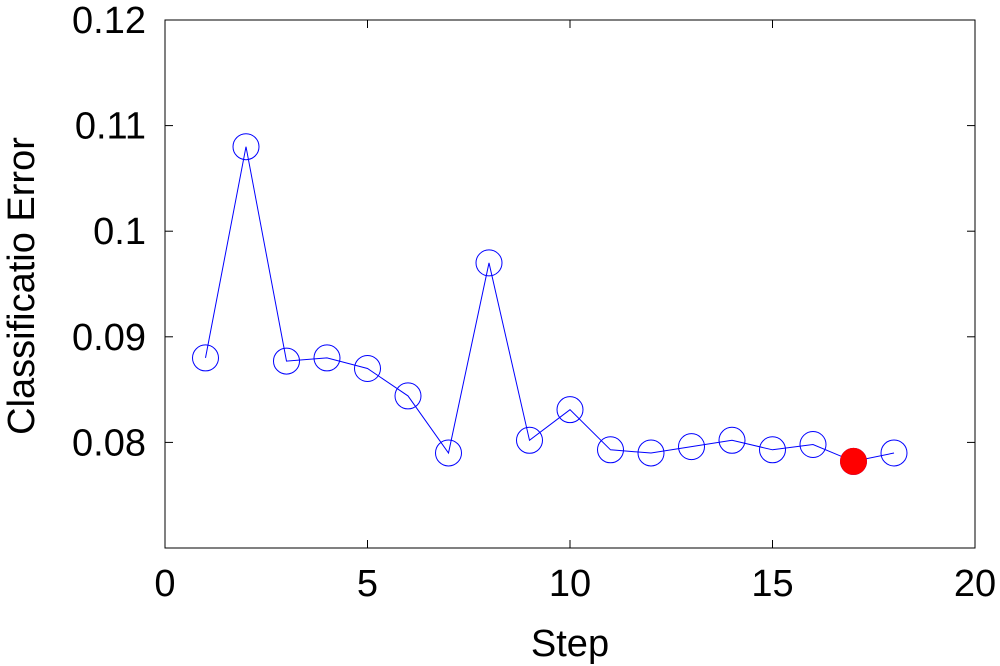 The height and width of the screenshot is (666, 1000). Describe the element at coordinates (119, 232) in the screenshot. I see `y-tick-label: 0.1` at that location.